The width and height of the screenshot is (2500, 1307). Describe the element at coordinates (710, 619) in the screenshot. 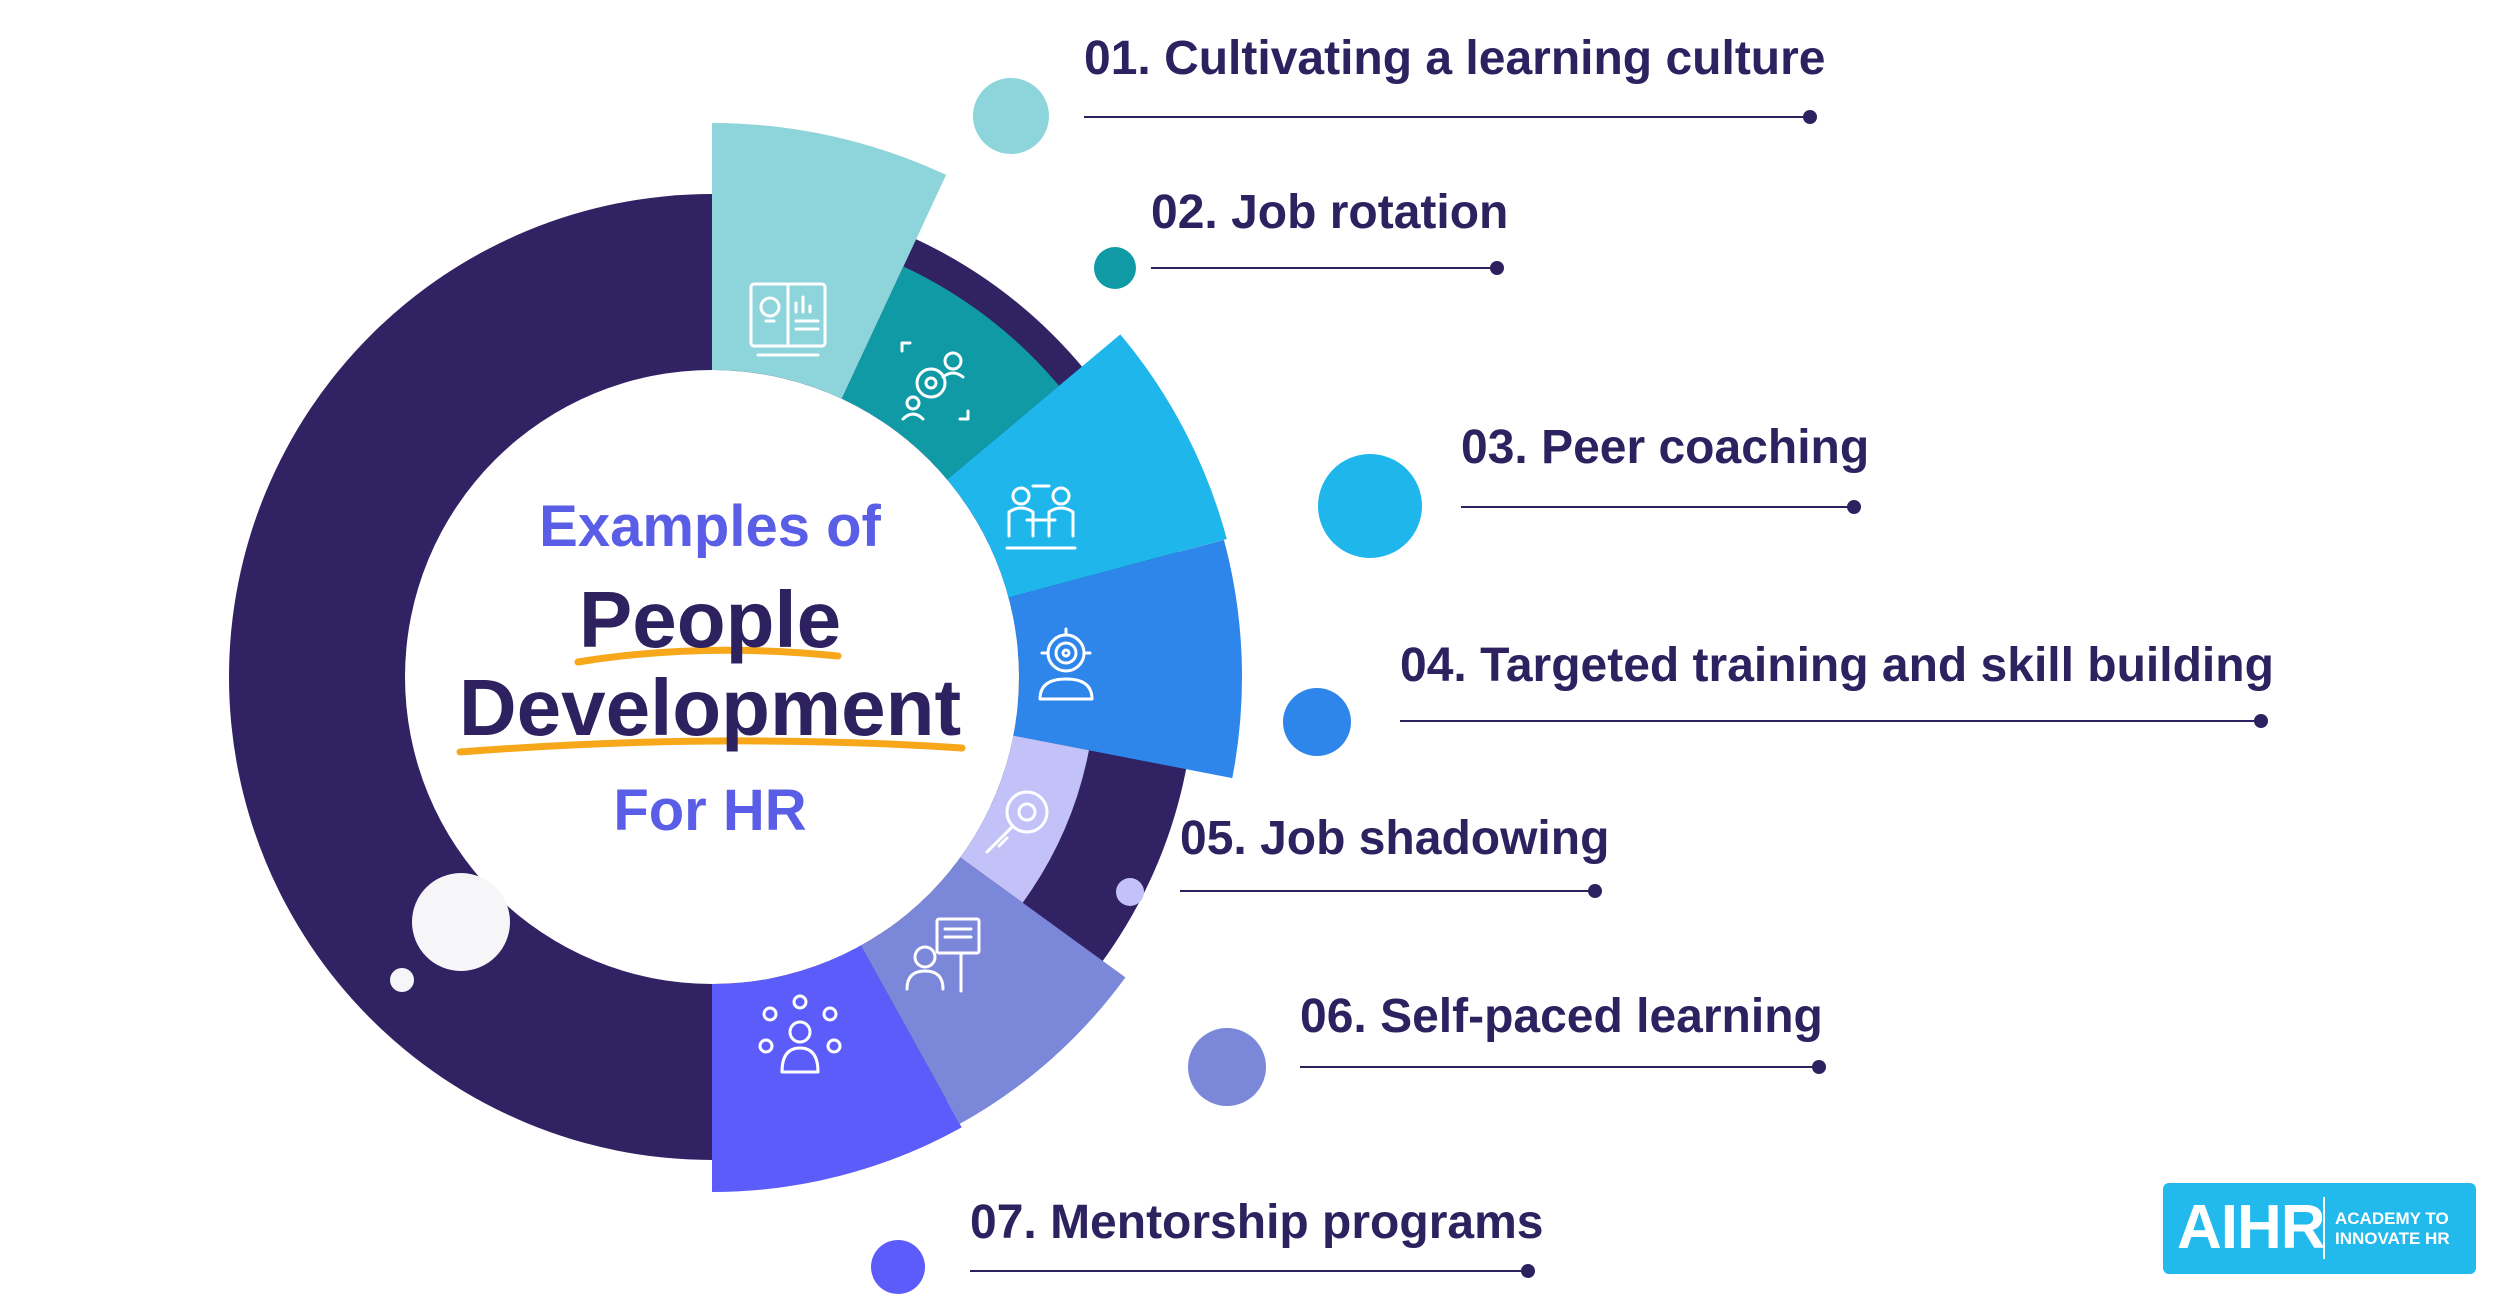

I see `center-heading-people: People` at that location.